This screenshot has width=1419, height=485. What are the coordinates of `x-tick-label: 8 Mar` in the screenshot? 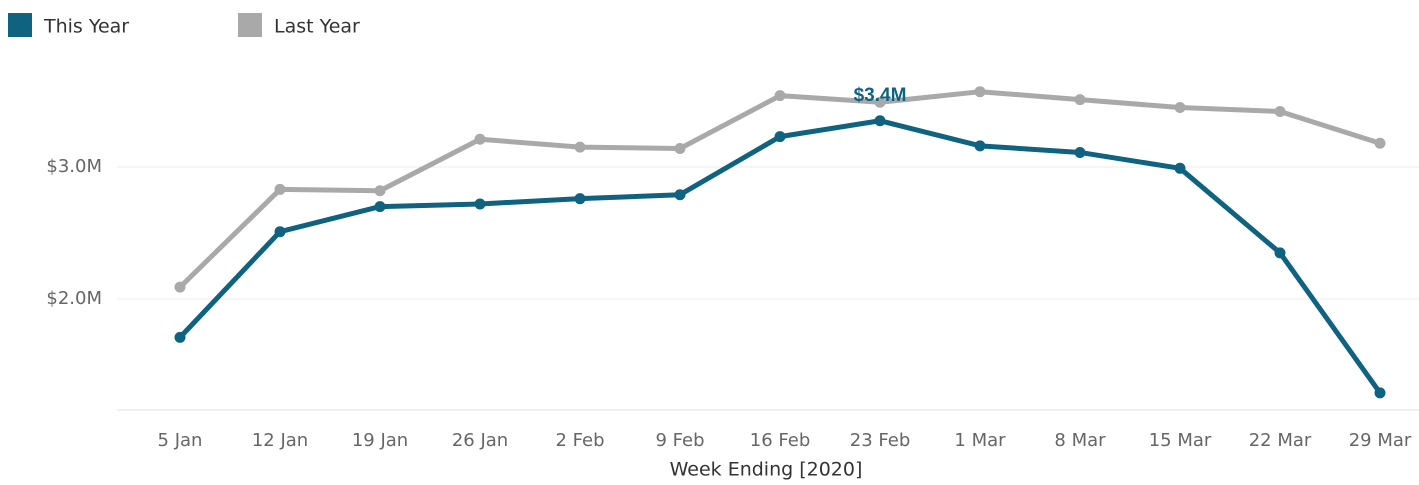 It's located at (1080, 440).